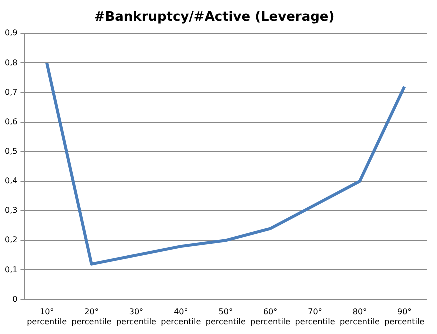 This screenshot has width=437, height=334. What do you see at coordinates (15, 299) in the screenshot?
I see `y-tick-label: 0` at bounding box center [15, 299].